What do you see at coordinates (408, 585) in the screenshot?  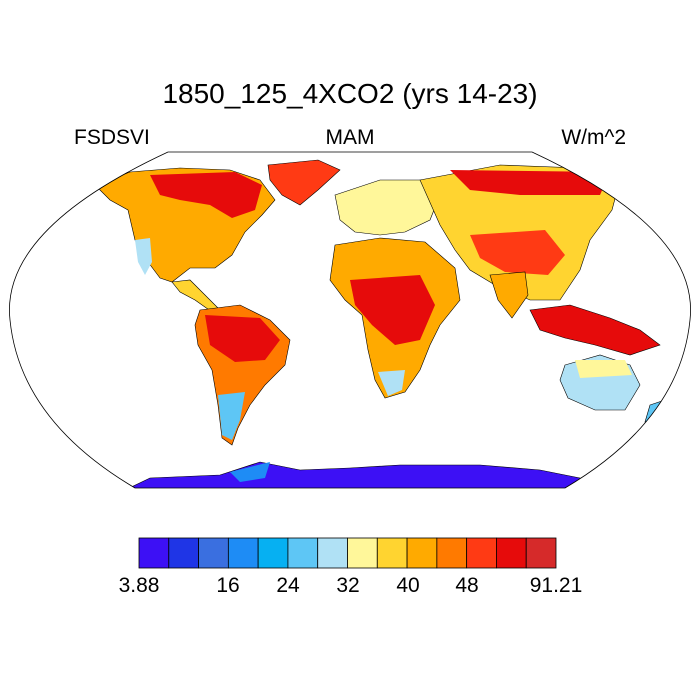 I see `colorbar-tick-label: 40` at bounding box center [408, 585].